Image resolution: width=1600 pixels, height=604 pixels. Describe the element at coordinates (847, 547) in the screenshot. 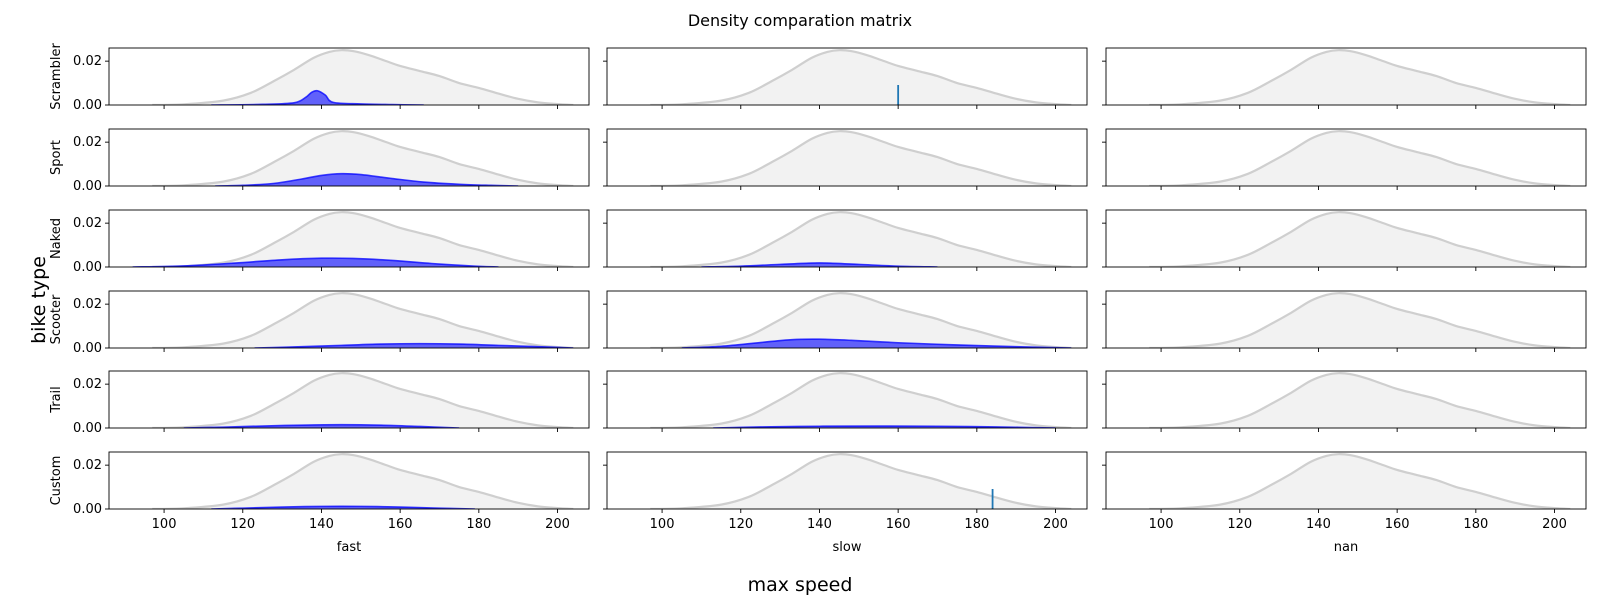

I see `column-label: slow` at that location.